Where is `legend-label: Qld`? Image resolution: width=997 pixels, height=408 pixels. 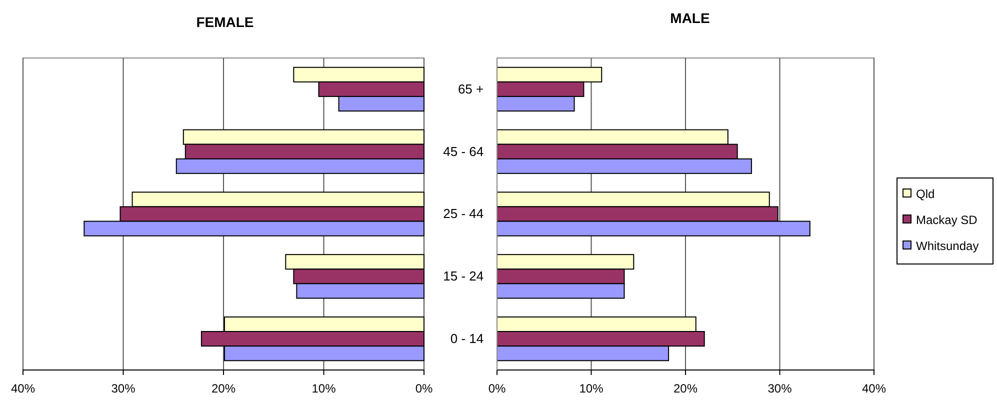 legend-label: Qld is located at coordinates (925, 194).